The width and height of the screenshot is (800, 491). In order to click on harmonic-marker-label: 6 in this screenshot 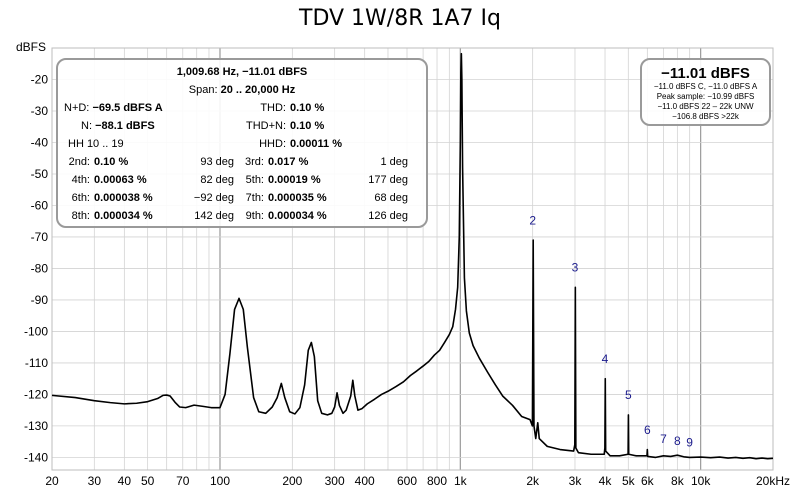, I will do `click(647, 430)`.